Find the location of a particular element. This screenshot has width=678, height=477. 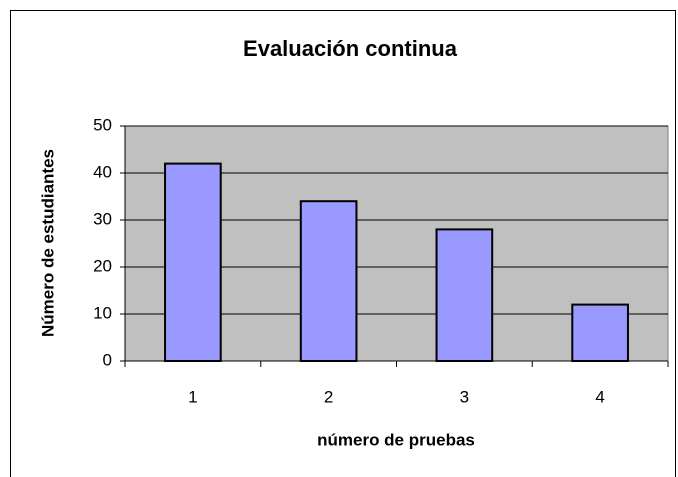

y-axis-label: Número de estudiantes is located at coordinates (47, 243).